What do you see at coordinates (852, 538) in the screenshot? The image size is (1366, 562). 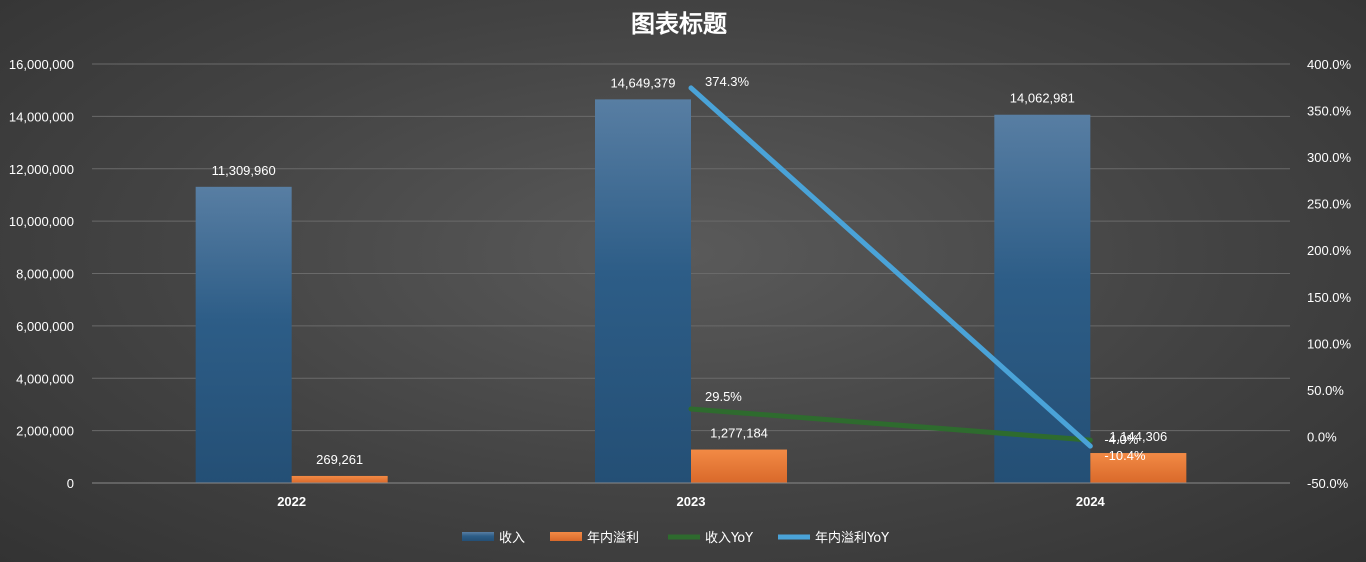 I see `legend-label: 年内溢利YoY` at bounding box center [852, 538].